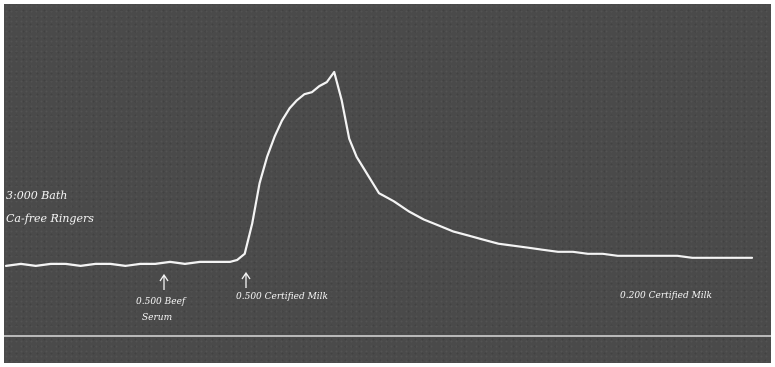 This screenshot has width=775, height=367. Describe the element at coordinates (161, 302) in the screenshot. I see `annotation-serum-line1: 0.500 Beef` at that location.